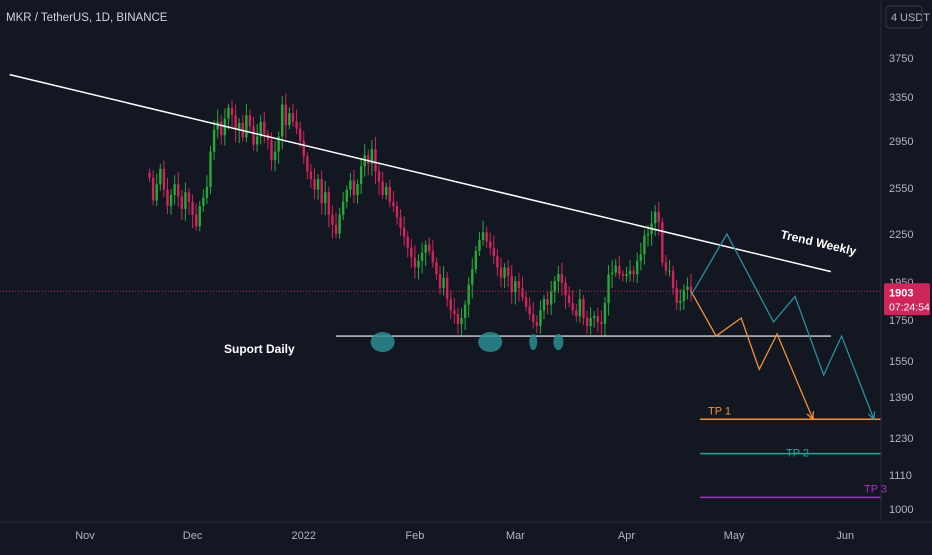 The width and height of the screenshot is (932, 555). I want to click on unit-box, so click(904, 17).